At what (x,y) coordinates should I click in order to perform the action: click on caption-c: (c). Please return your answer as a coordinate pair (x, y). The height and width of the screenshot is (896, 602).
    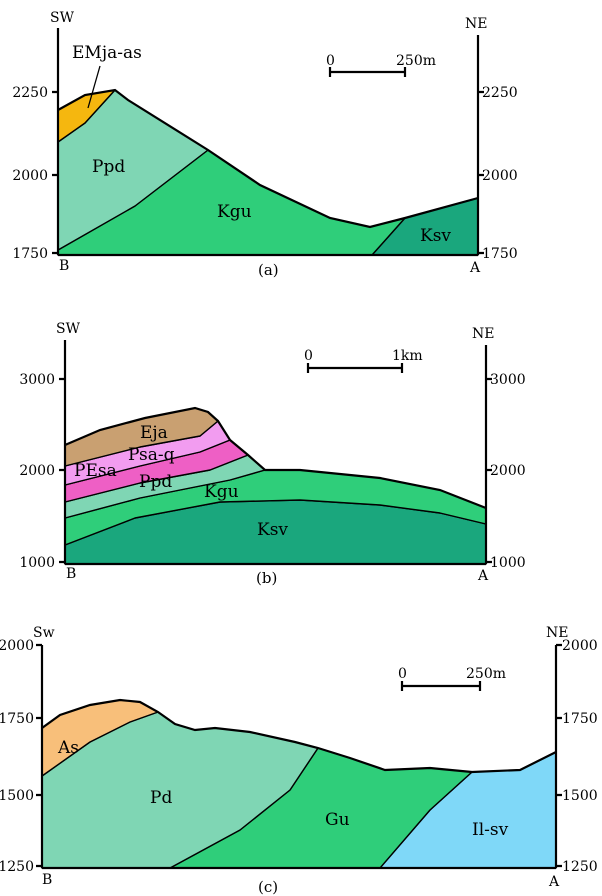
    Looking at the image, I should click on (268, 887).